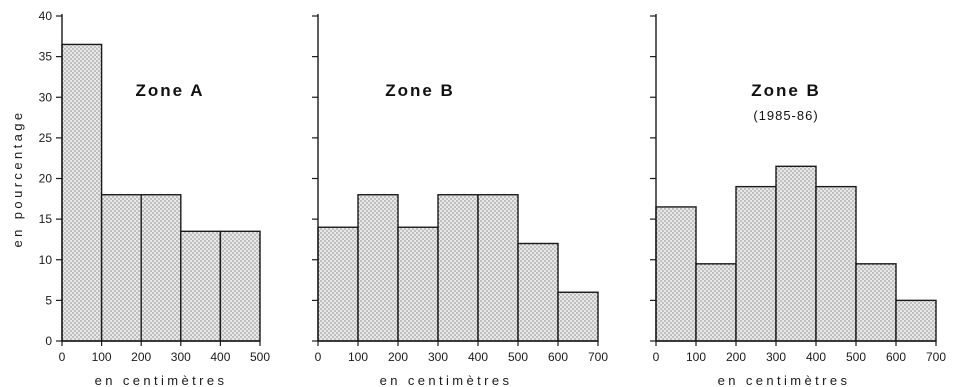  I want to click on y-tick-label: 20, so click(46, 179).